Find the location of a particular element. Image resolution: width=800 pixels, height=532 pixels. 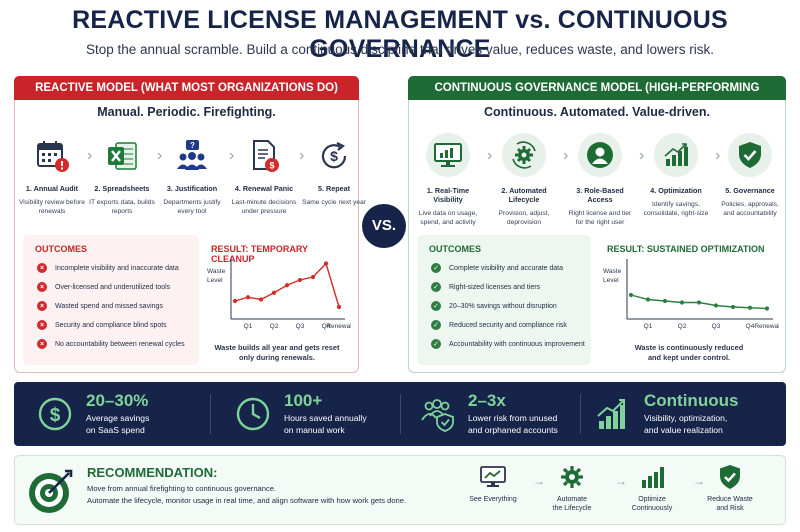

x-tick-label: Q3 is located at coordinates (716, 326).